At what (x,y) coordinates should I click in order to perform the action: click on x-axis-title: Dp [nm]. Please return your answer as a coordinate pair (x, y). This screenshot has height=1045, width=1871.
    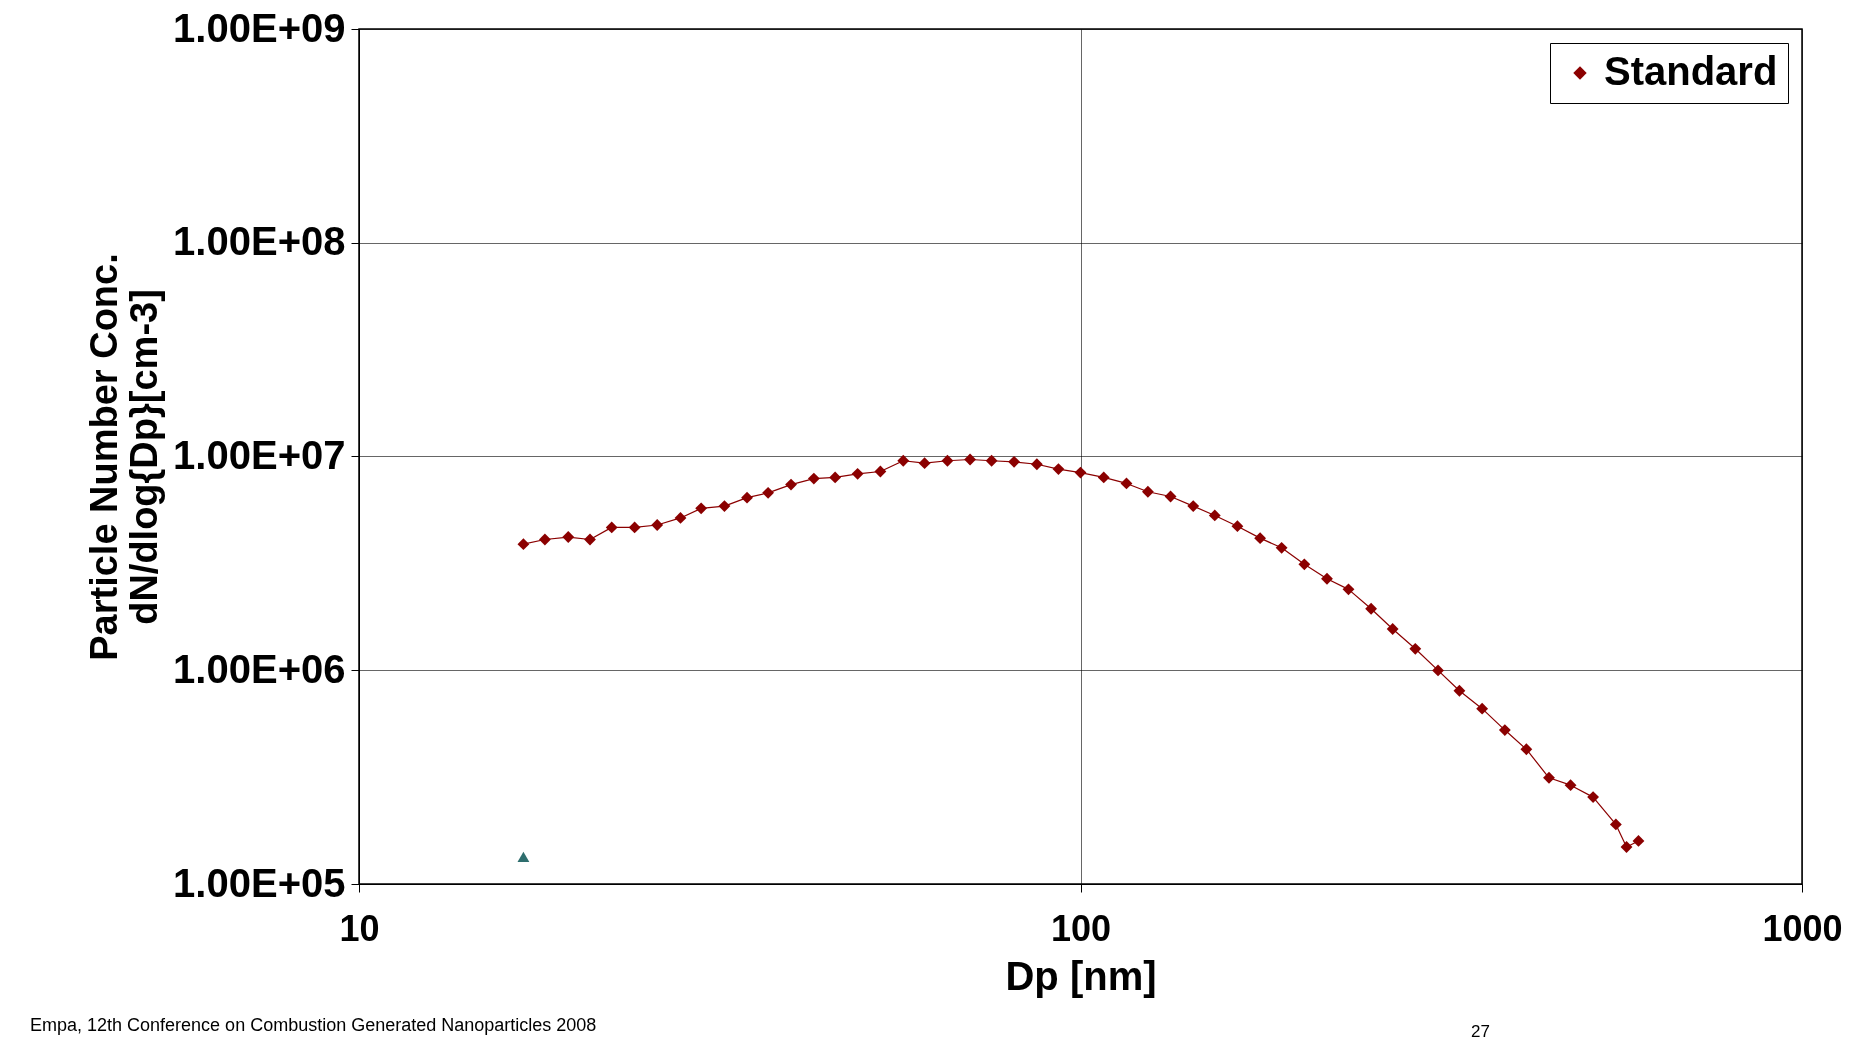
    Looking at the image, I should click on (1081, 975).